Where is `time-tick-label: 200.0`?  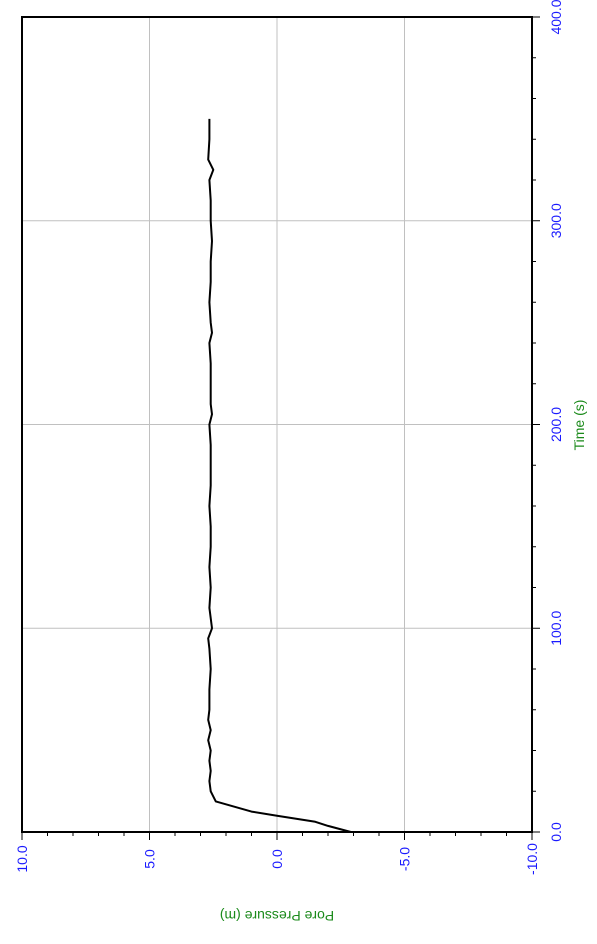
time-tick-label: 200.0 is located at coordinates (556, 424).